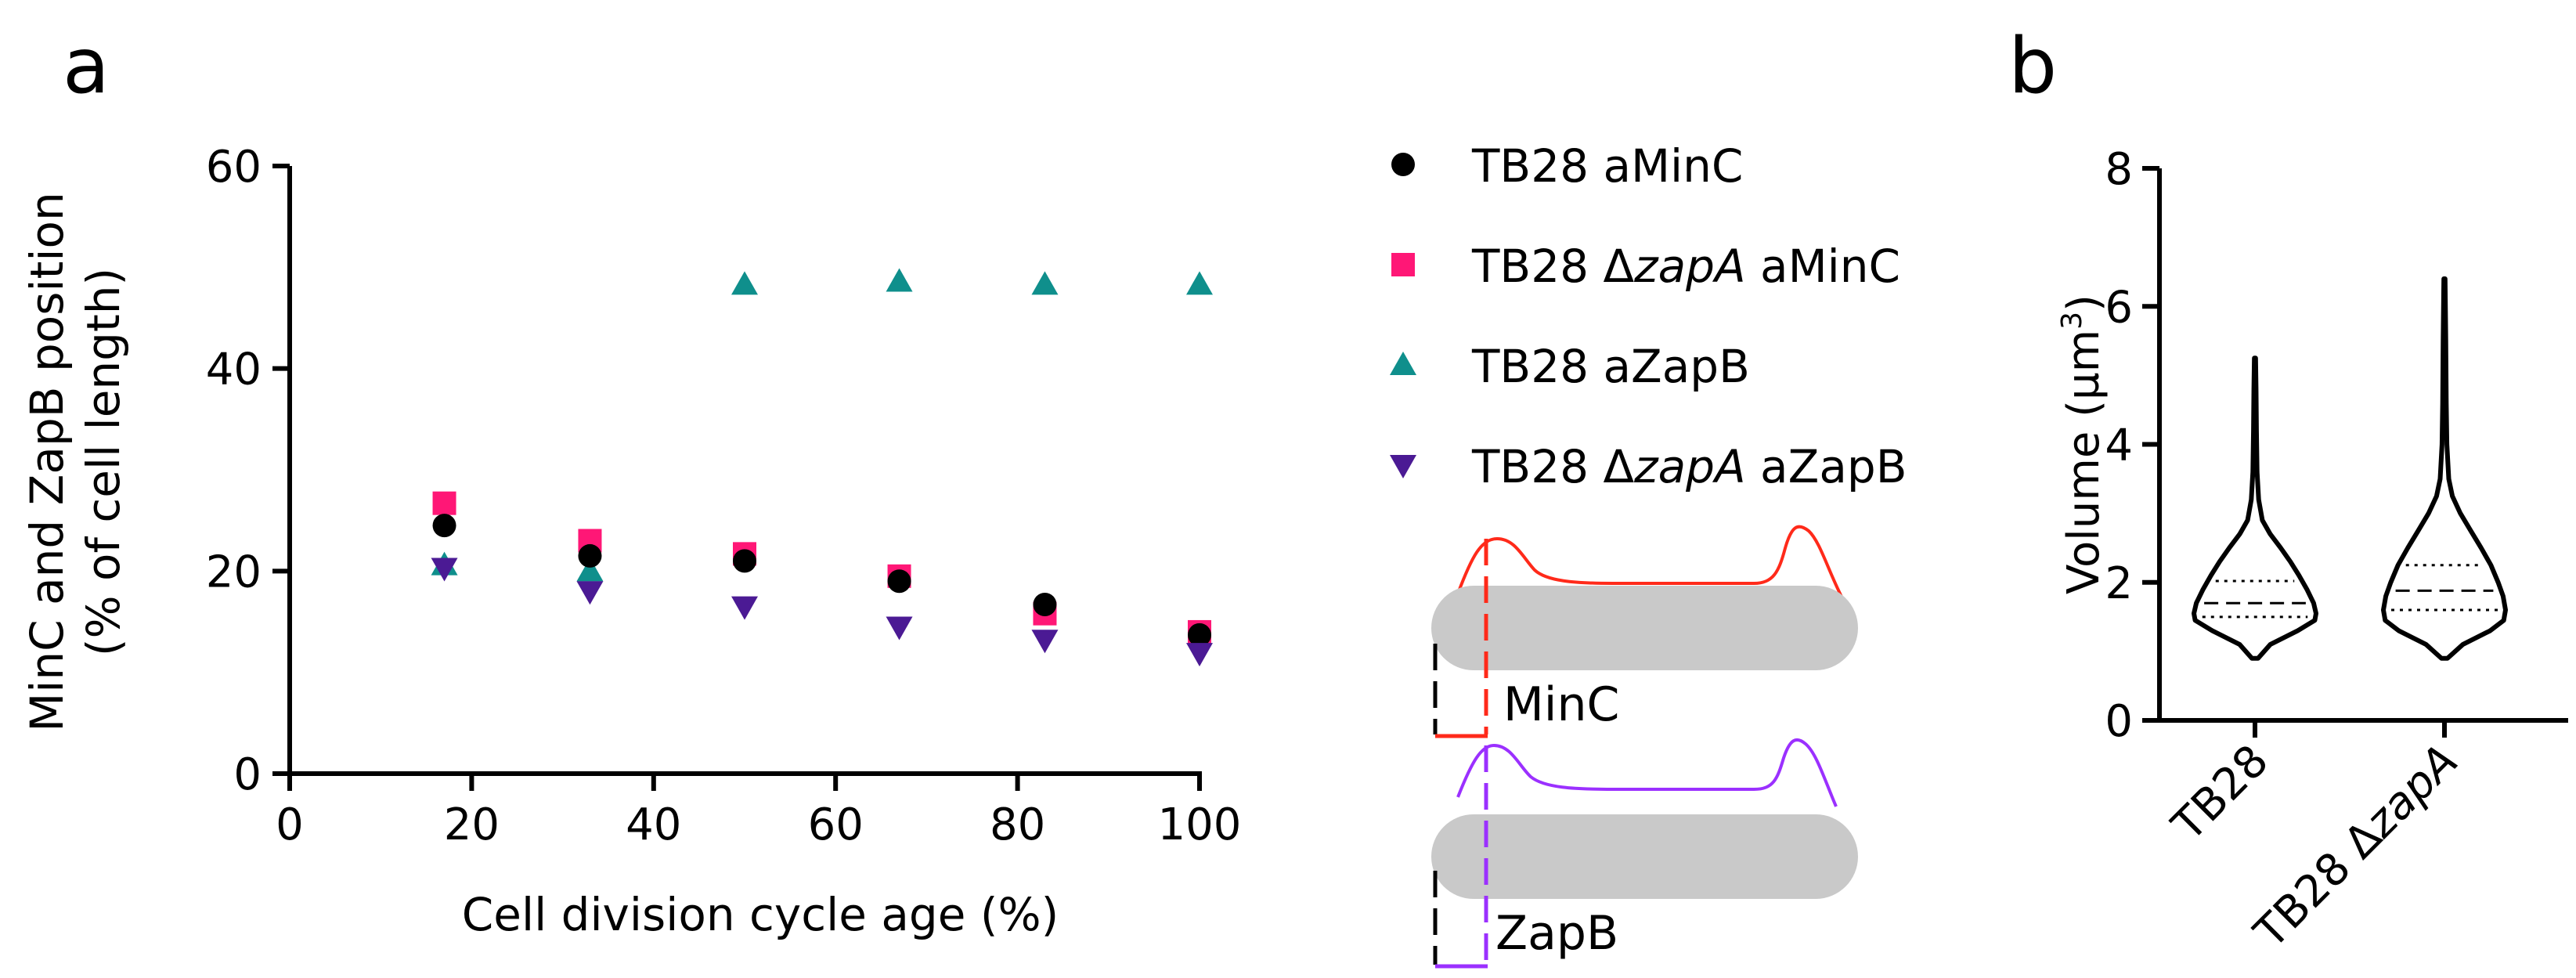  I want to click on legend-label-tb28_aminc-part-0: TB28 aMinC, so click(1607, 166).